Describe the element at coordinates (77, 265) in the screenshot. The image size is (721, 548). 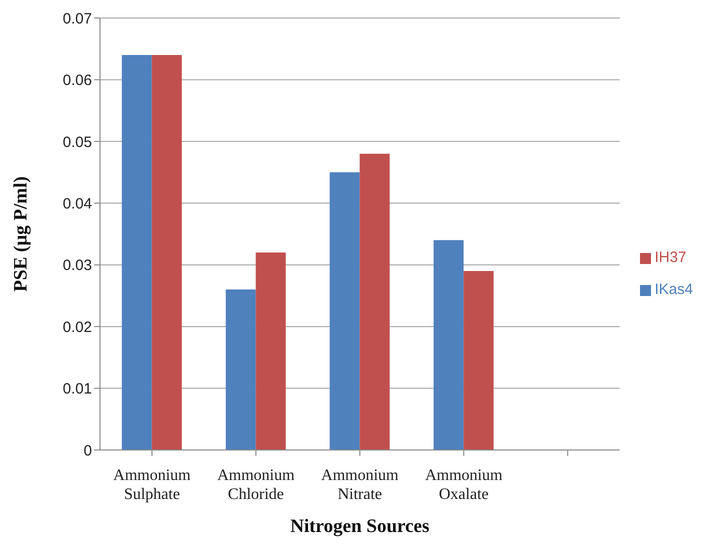
I see `y-tick-label: 0.03` at that location.